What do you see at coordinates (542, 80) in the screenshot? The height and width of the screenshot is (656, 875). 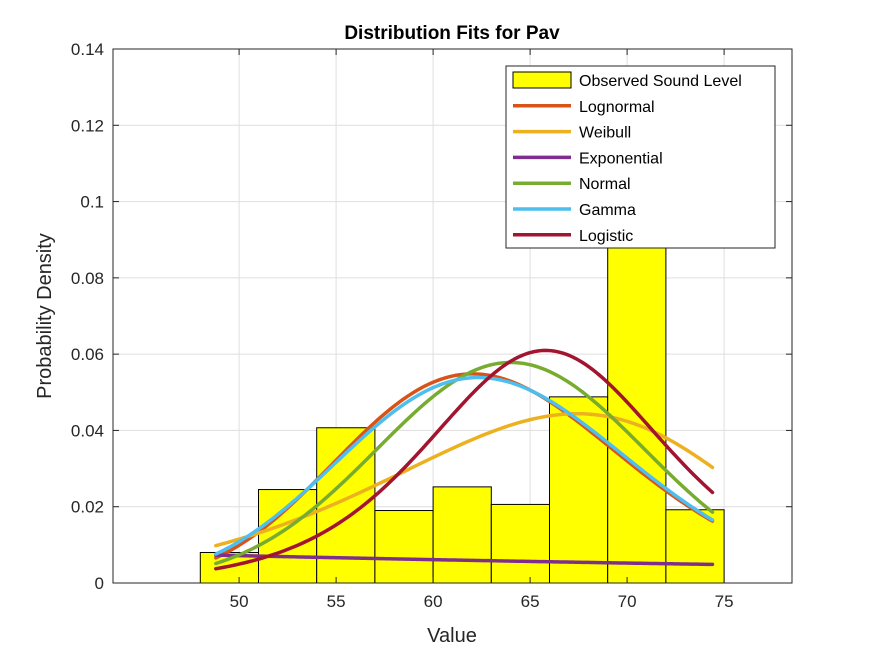 I see `legend-swatch-observed` at bounding box center [542, 80].